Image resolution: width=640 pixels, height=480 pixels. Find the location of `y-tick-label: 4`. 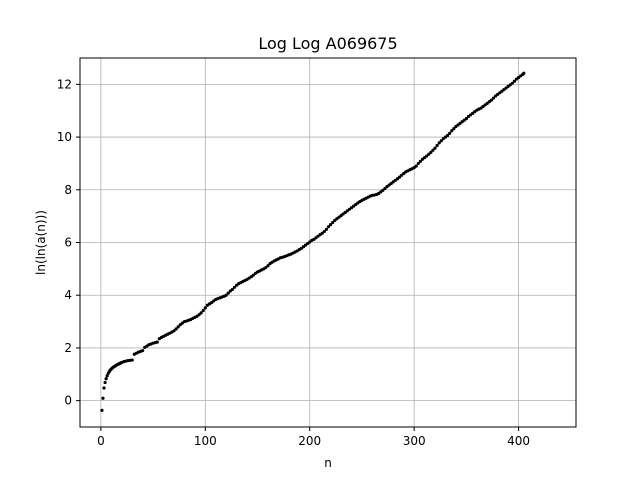

y-tick-label: 4 is located at coordinates (68, 295).